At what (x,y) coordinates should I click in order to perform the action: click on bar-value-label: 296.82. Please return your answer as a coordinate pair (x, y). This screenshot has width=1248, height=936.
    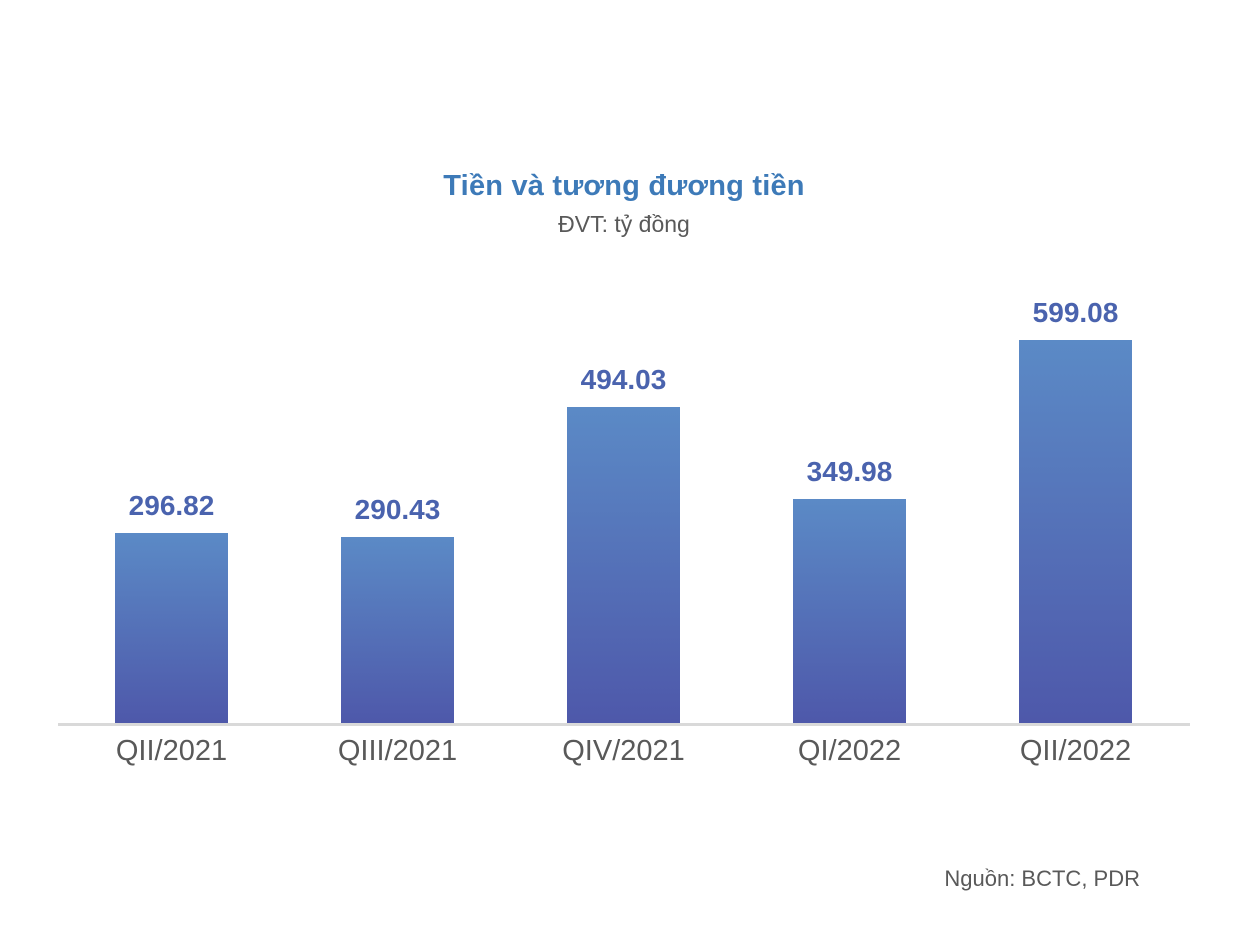
    Looking at the image, I should click on (171, 506).